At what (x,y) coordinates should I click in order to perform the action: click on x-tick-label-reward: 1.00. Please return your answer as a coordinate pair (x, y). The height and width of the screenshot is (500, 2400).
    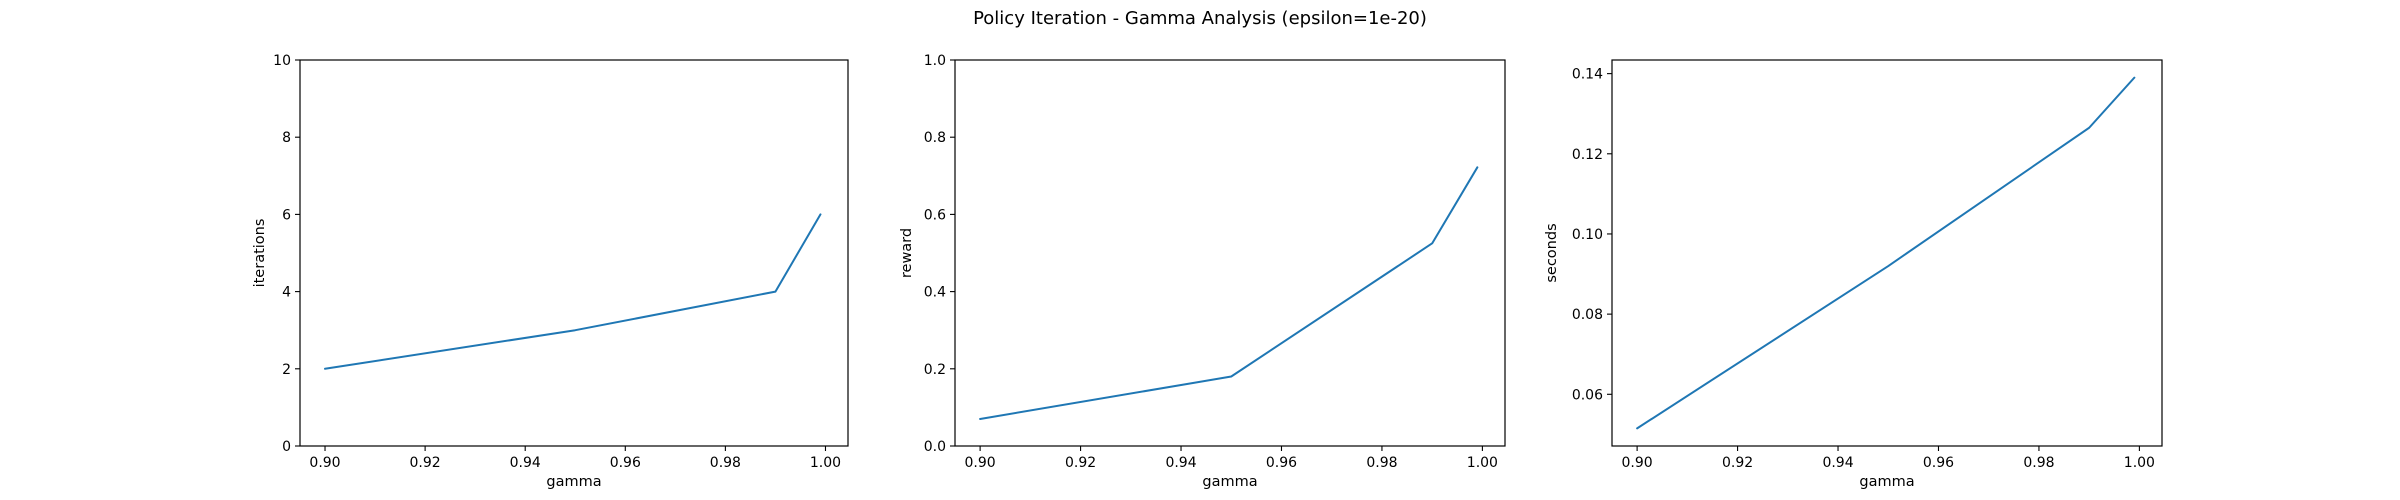
    Looking at the image, I should click on (1482, 463).